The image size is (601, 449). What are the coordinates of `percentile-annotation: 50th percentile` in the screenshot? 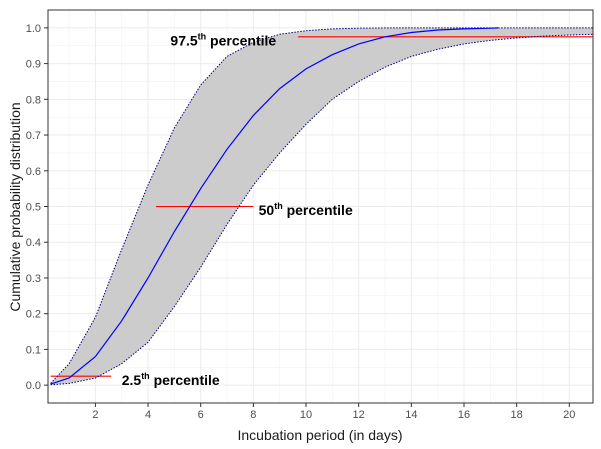 It's located at (306, 209).